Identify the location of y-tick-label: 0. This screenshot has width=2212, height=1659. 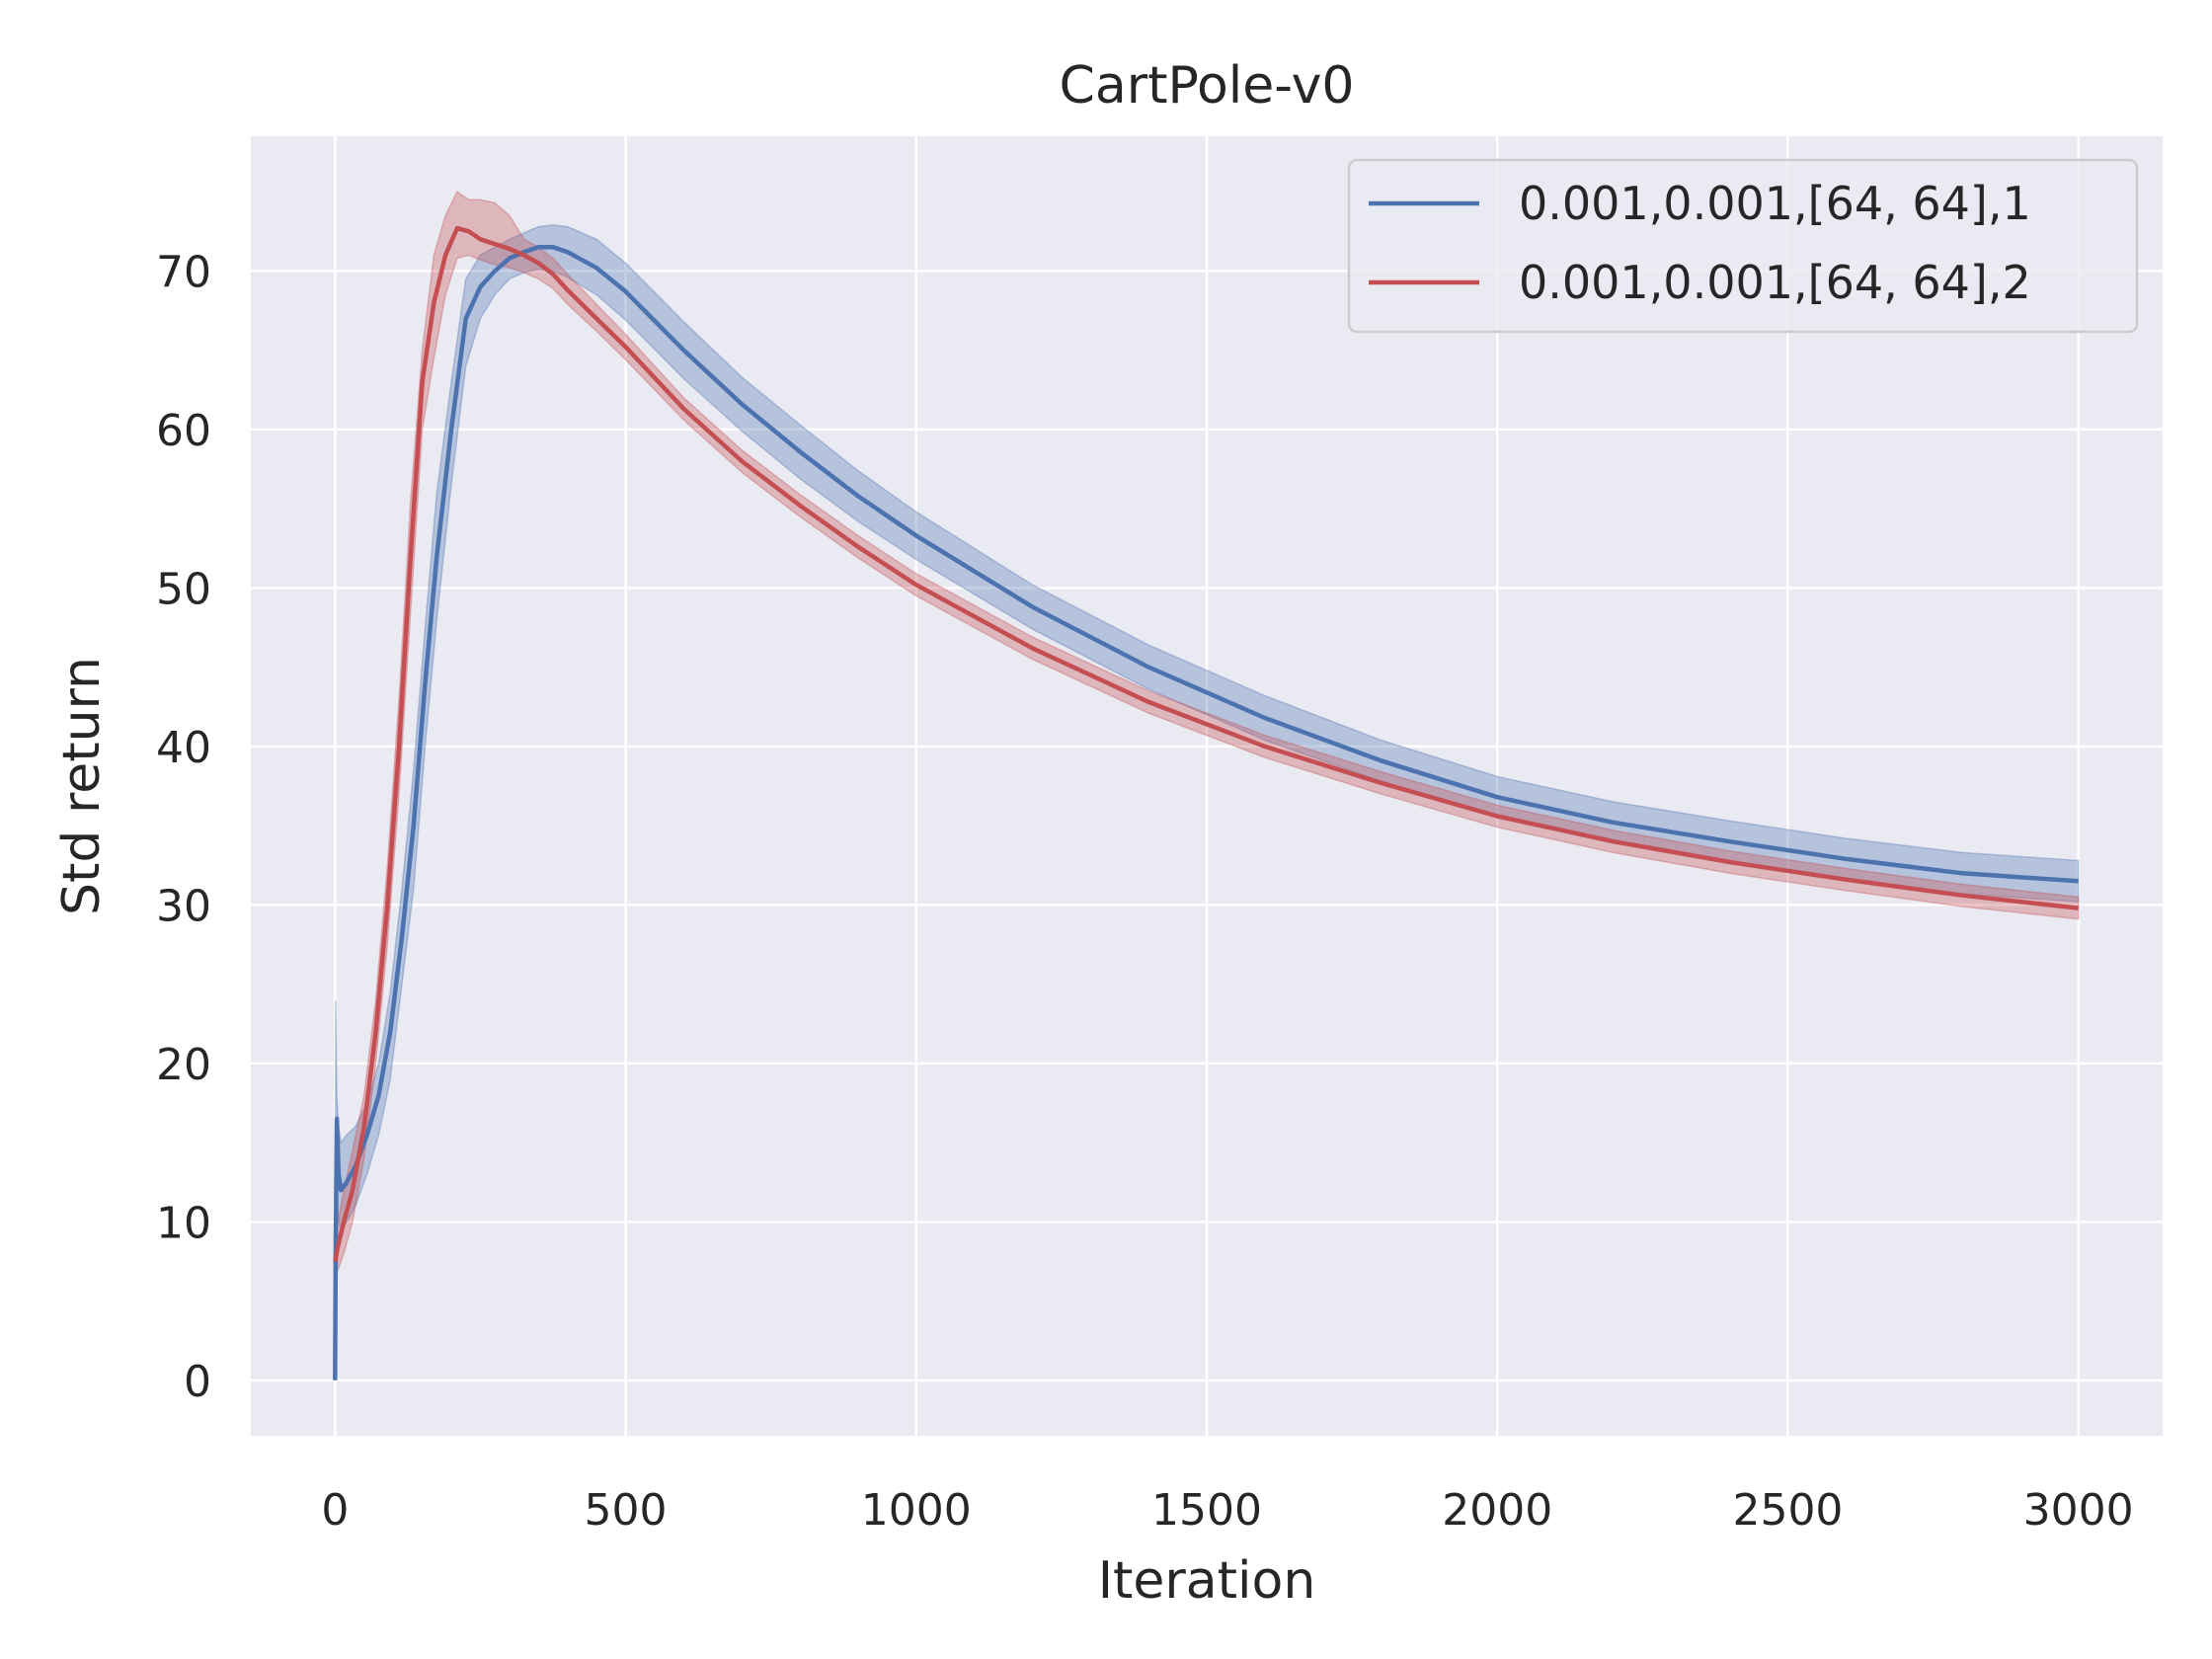
(197, 1382).